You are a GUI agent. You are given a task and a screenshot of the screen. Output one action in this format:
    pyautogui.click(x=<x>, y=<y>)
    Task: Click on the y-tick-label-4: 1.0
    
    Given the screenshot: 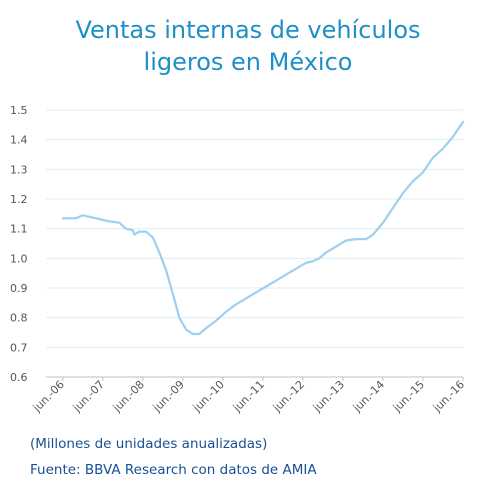 What is the action you would take?
    pyautogui.click(x=19, y=258)
    